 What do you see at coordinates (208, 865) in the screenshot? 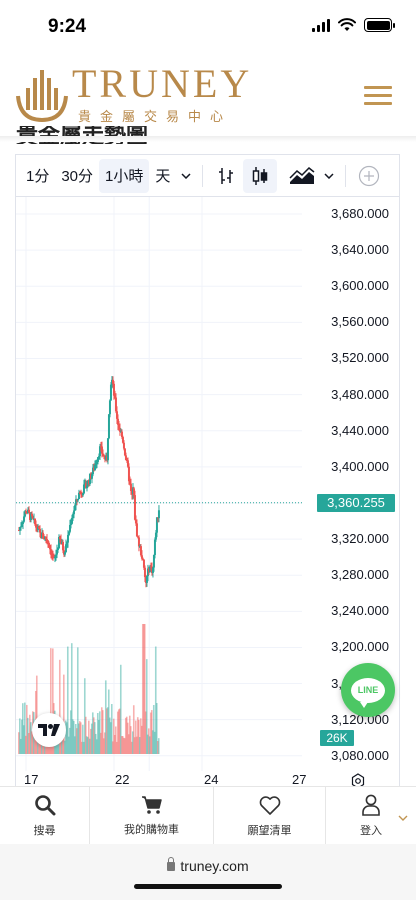
I see `url-display: truney.com` at bounding box center [208, 865].